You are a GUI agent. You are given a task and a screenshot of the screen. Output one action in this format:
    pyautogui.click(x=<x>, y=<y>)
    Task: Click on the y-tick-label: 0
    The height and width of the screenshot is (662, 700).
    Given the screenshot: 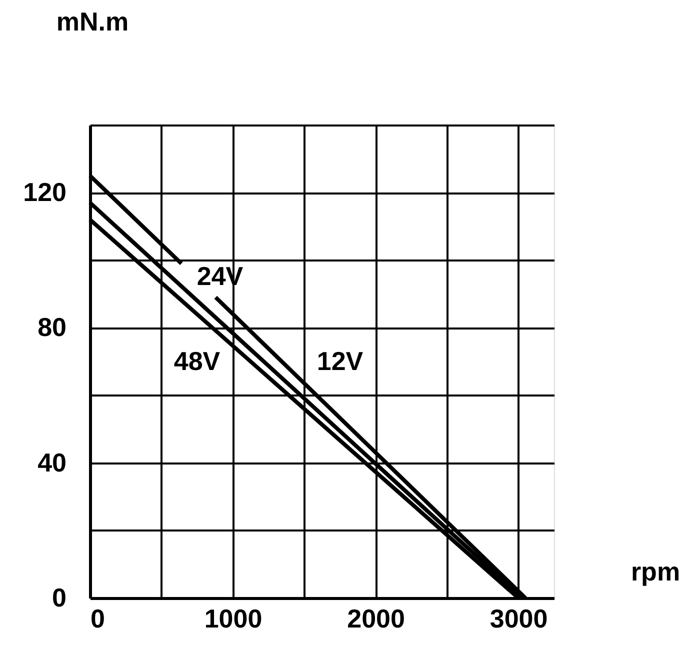 What is the action you would take?
    pyautogui.click(x=59, y=597)
    